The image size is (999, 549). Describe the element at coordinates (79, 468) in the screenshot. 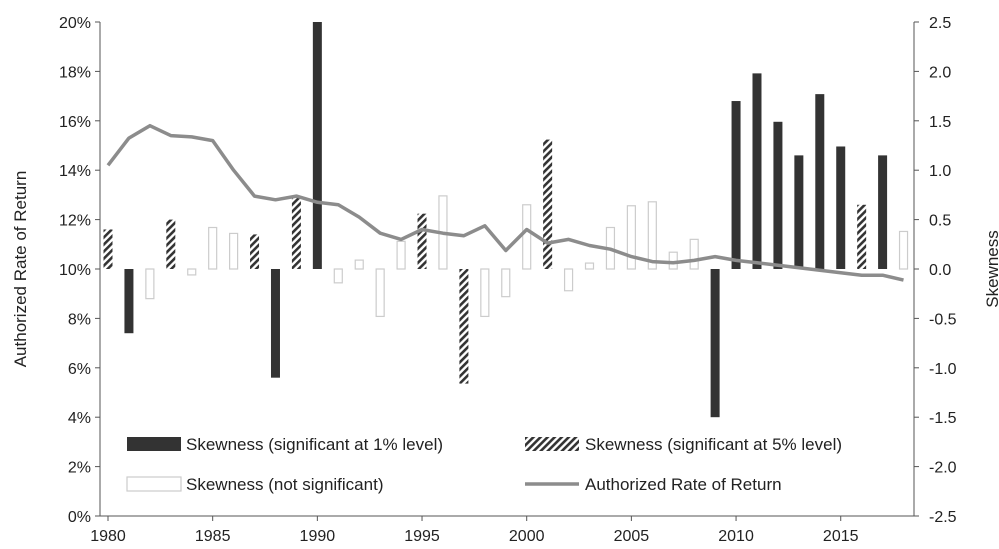

I see `y-tick-label: 2%` at that location.